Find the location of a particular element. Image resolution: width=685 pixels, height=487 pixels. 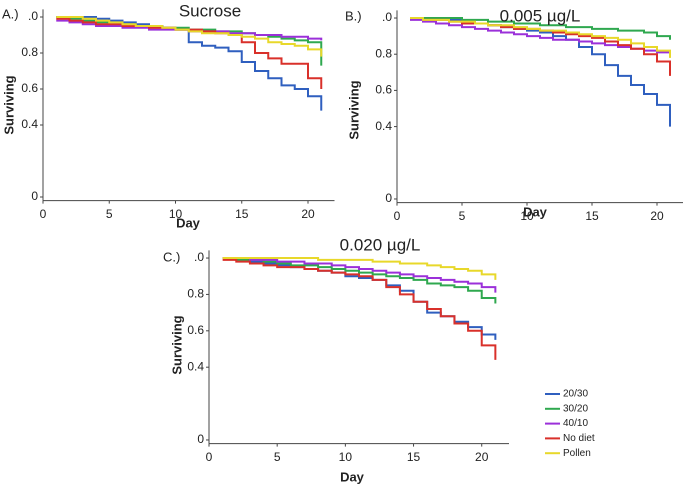

chart-title: 0.005 µg/L is located at coordinates (540, 15).